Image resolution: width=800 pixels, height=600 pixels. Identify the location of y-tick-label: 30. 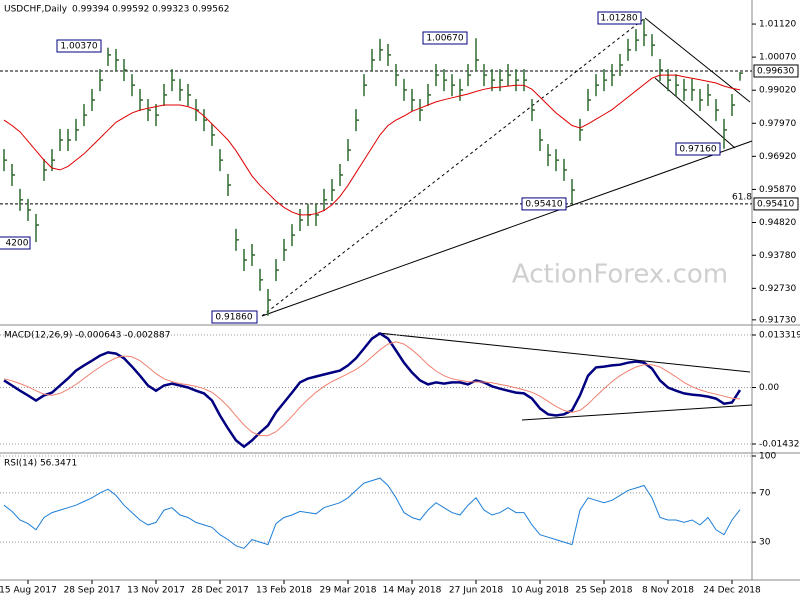
(765, 543).